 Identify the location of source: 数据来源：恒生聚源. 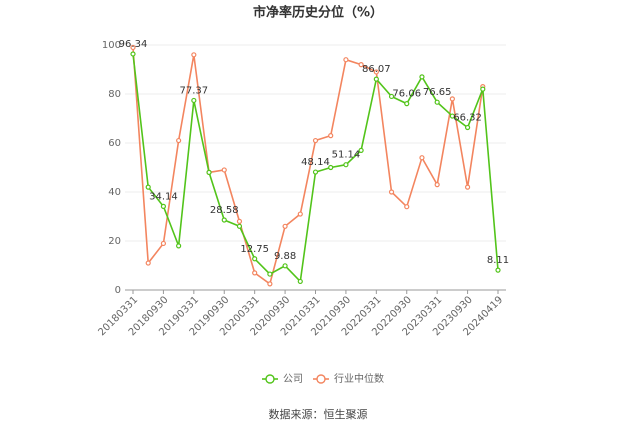
(318, 414).